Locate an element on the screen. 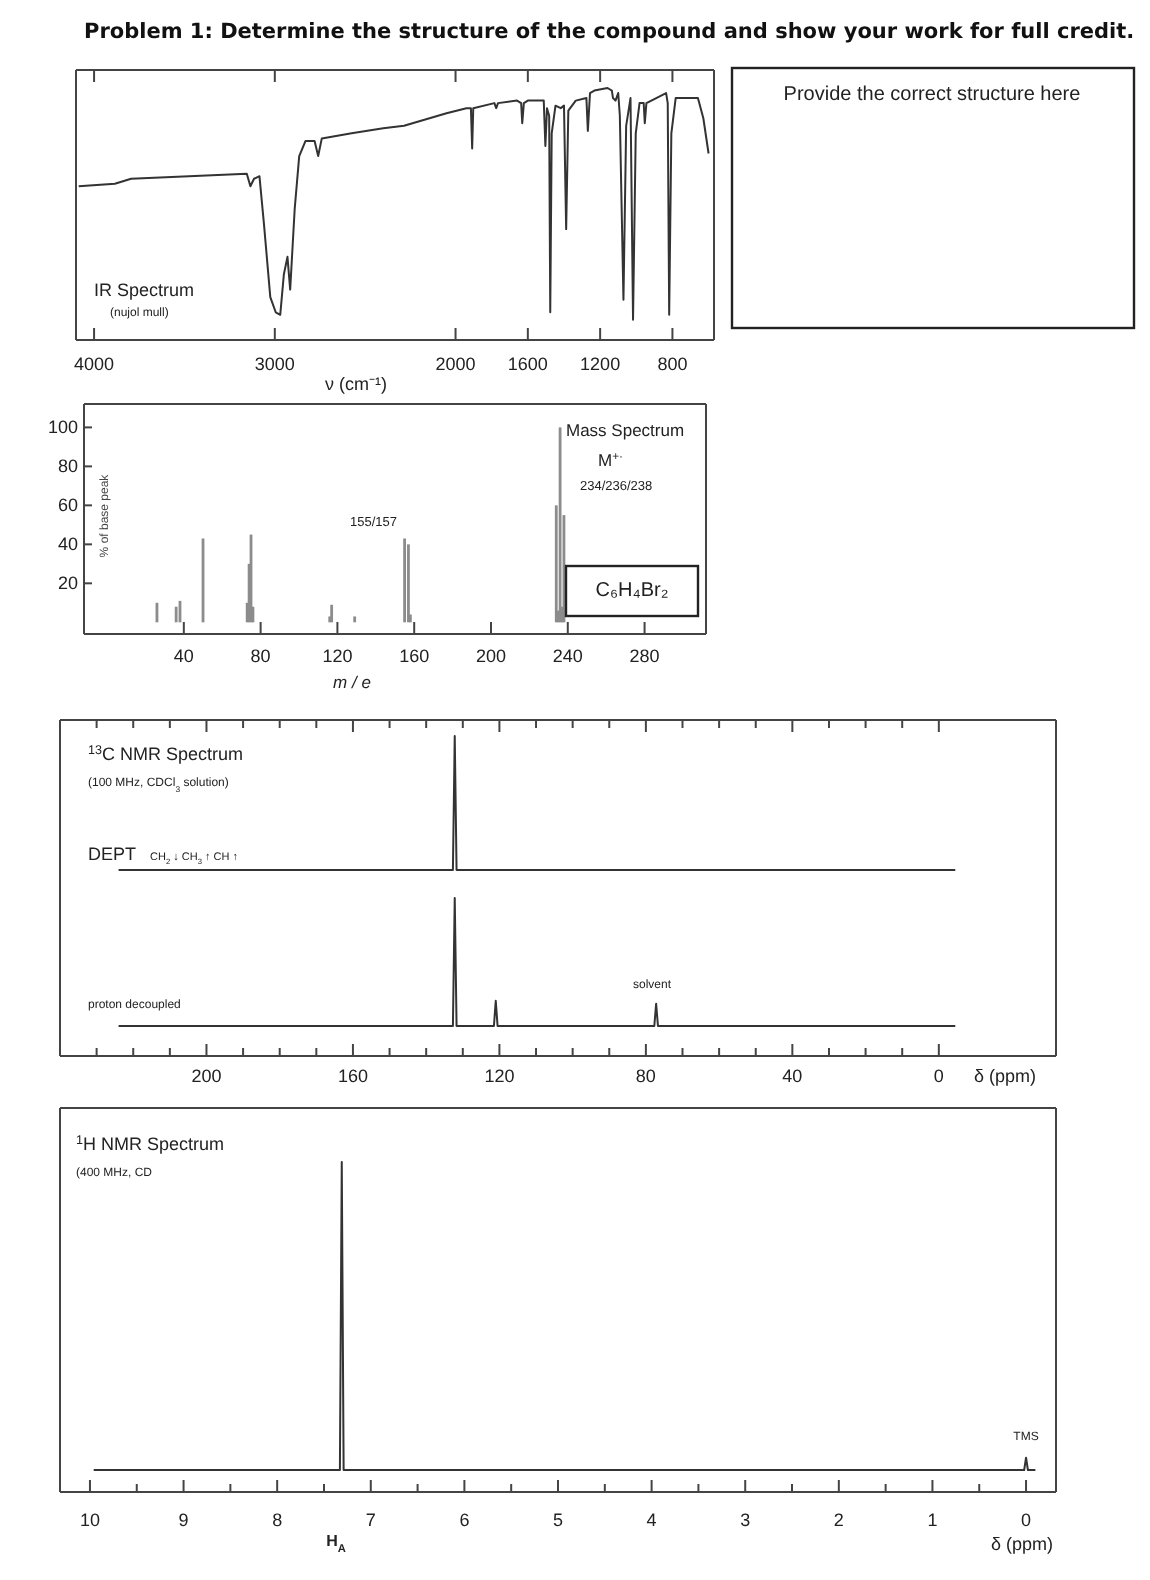 The image size is (1150, 1580). annotation: M$^{+·}$ is located at coordinates (611, 460).